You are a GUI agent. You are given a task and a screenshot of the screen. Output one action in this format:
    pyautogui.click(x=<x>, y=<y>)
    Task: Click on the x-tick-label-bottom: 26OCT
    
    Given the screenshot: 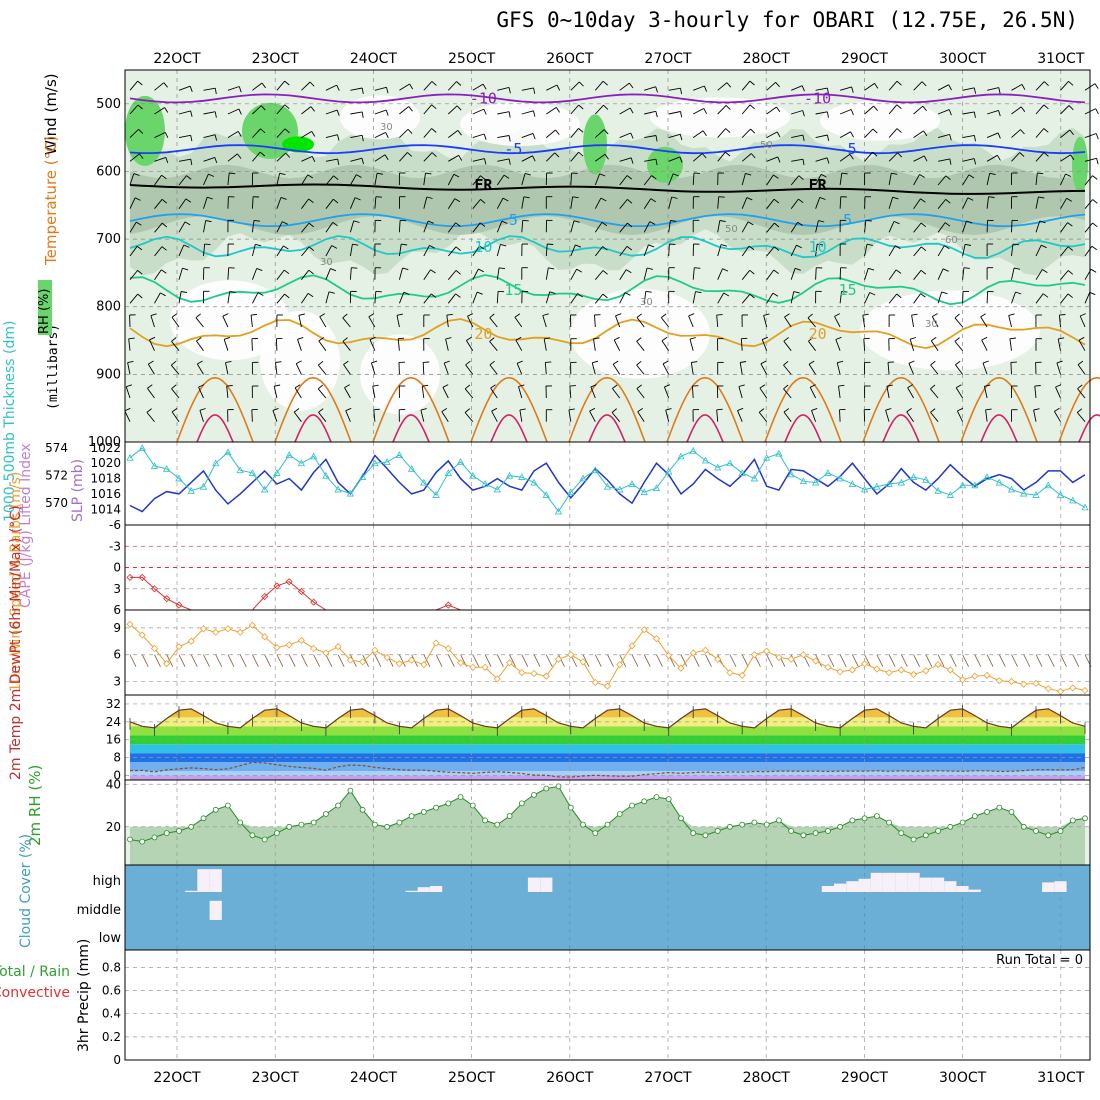 What is the action you would take?
    pyautogui.click(x=570, y=1078)
    